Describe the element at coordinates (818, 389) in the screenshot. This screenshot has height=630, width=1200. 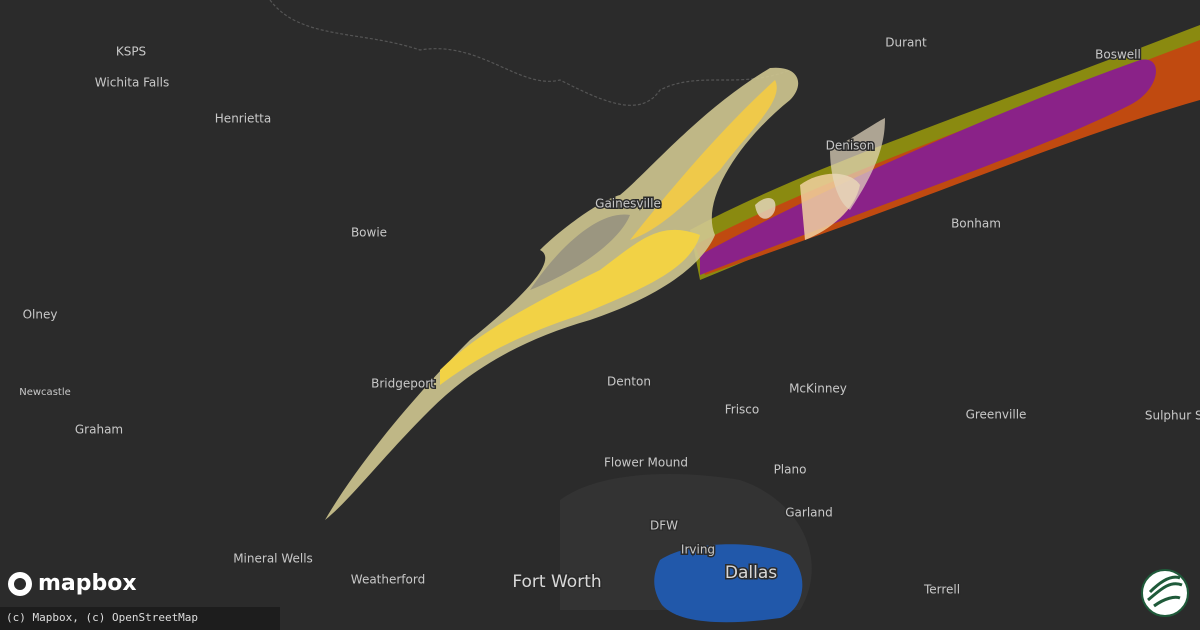
I see `city-label: McKinney` at that location.